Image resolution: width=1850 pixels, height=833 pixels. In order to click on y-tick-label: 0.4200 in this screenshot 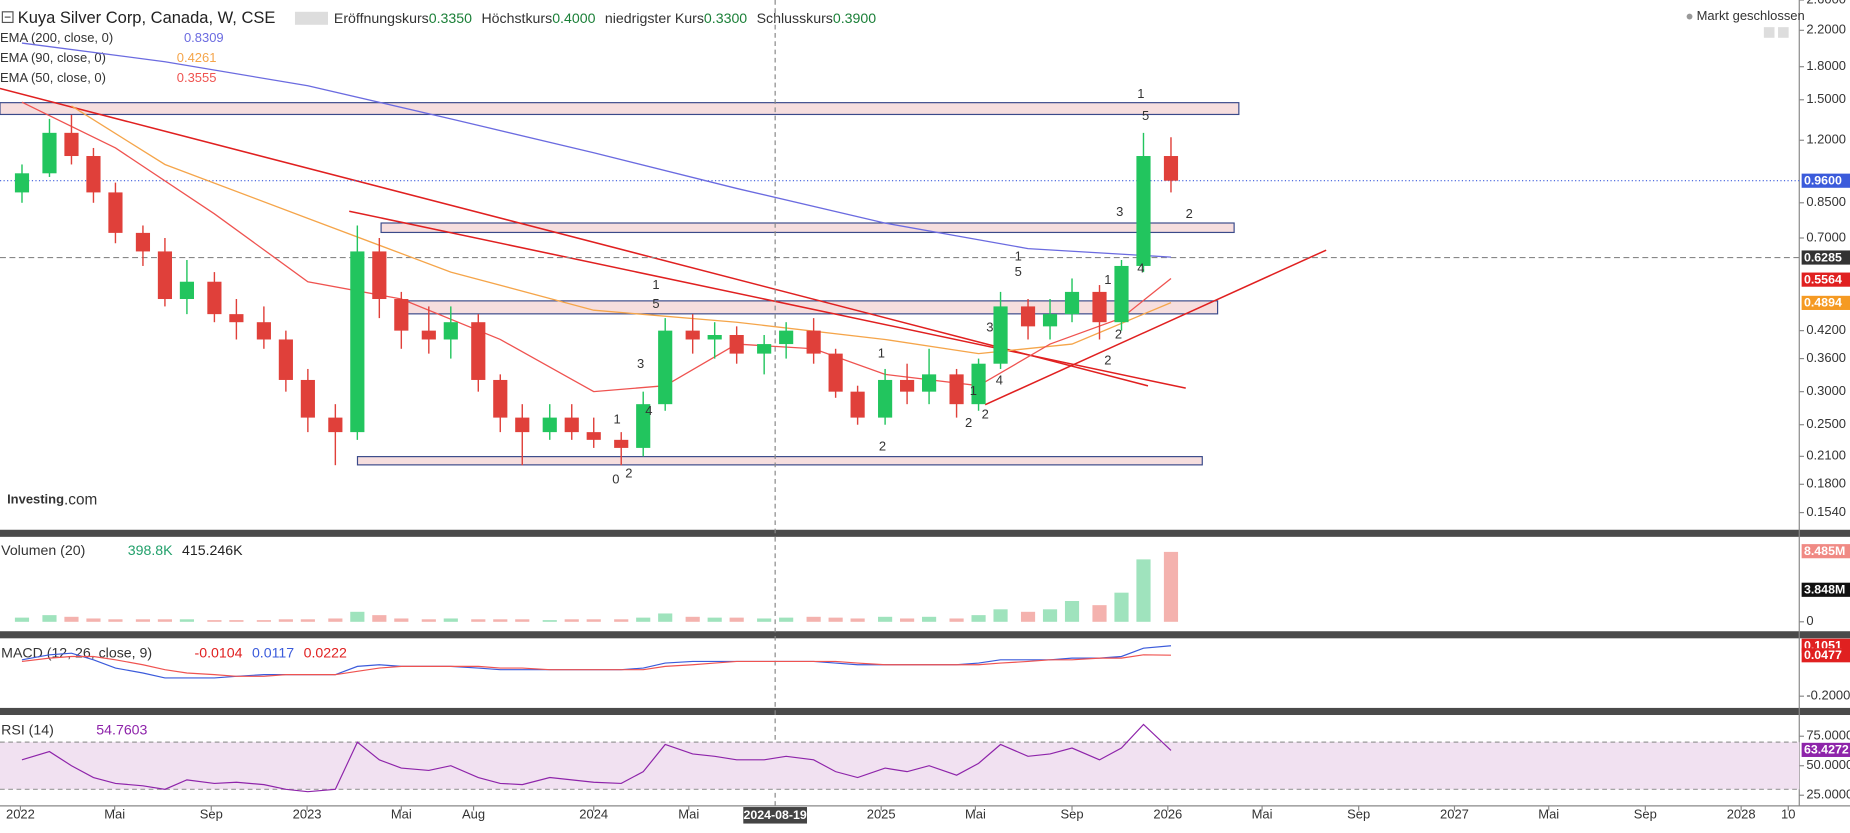, I will do `click(1826, 329)`.